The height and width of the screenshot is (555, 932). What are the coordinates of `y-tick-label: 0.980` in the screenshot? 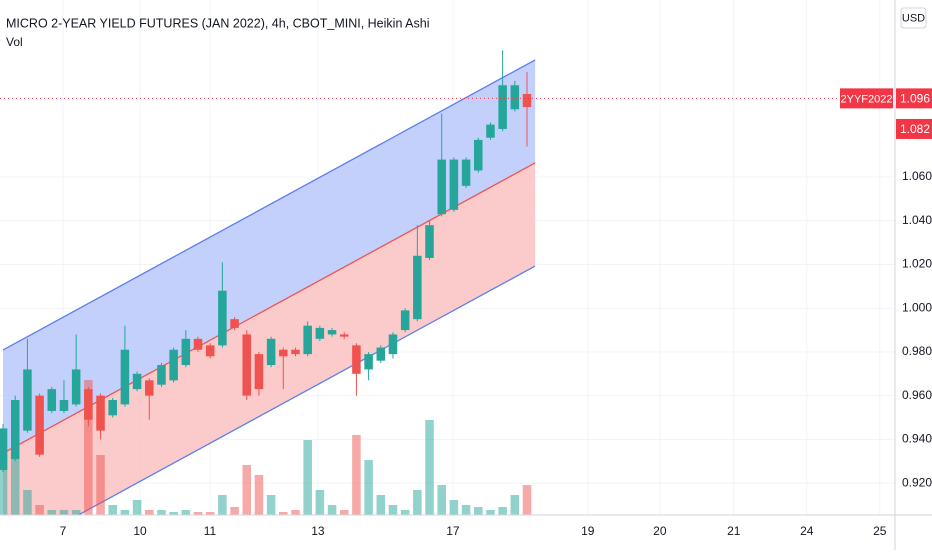 It's located at (917, 351).